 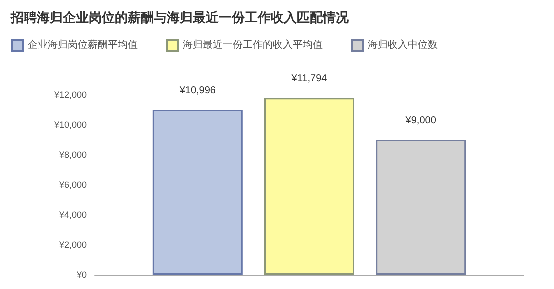 I want to click on y-tick-label: ¥2,000, so click(x=72, y=245).